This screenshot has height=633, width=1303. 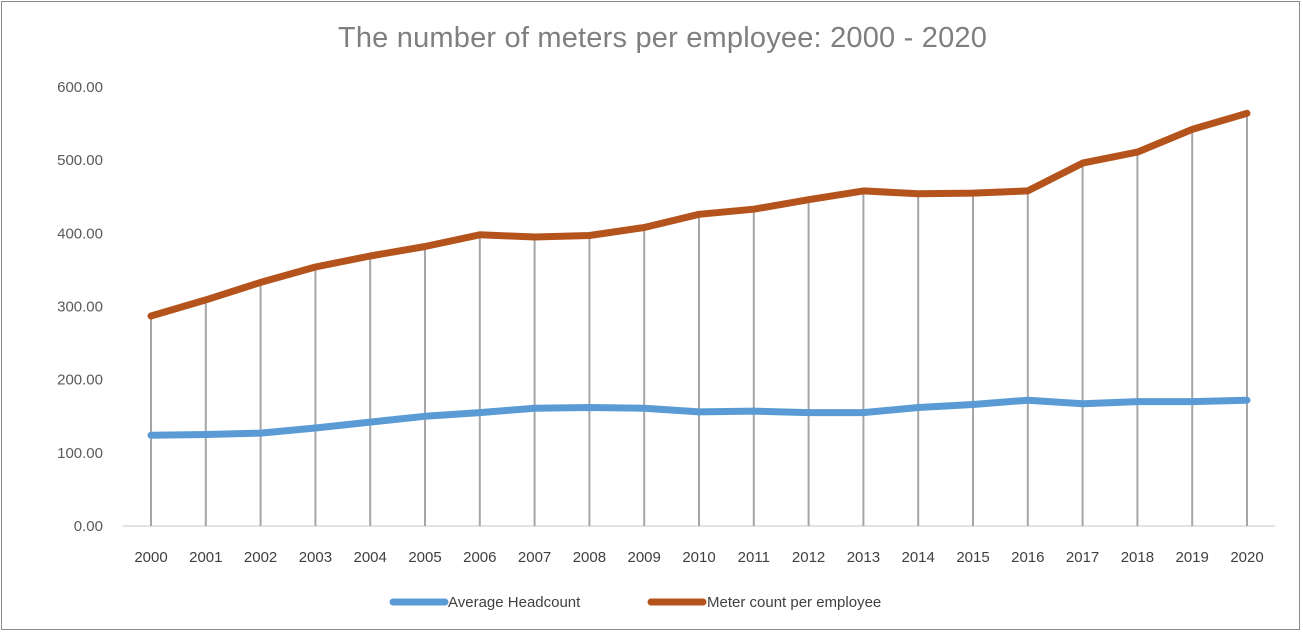 What do you see at coordinates (1137, 557) in the screenshot?
I see `x-tick-label: 2018` at bounding box center [1137, 557].